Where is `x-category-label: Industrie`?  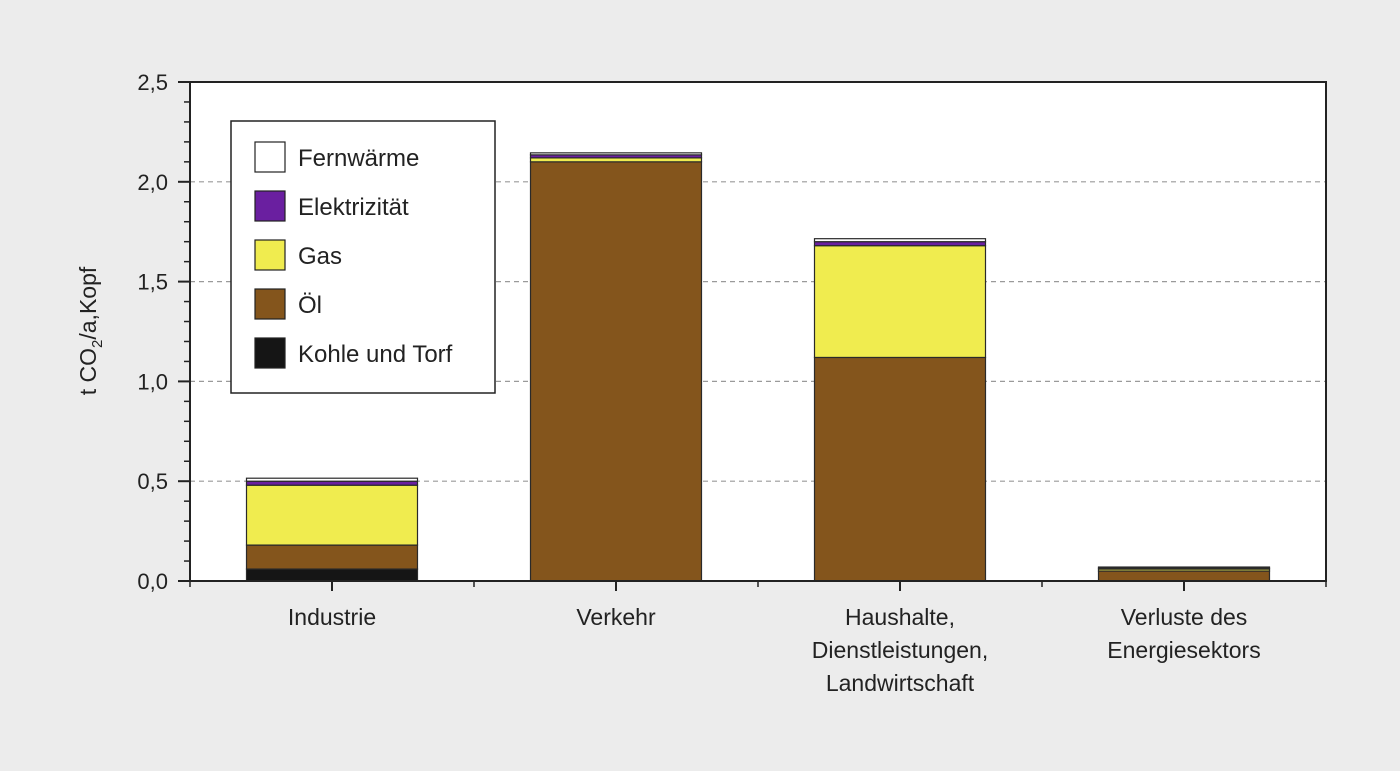 x-category-label: Industrie is located at coordinates (332, 617).